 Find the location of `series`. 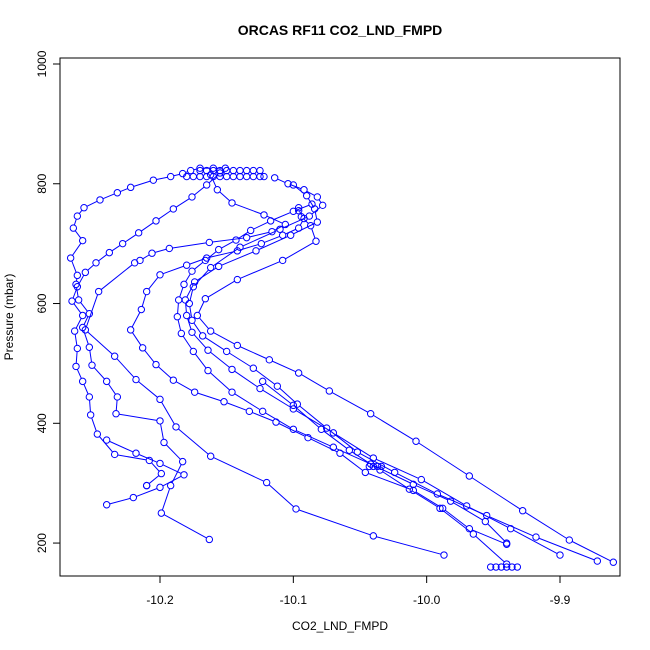

series is located at coordinates (230, 170).